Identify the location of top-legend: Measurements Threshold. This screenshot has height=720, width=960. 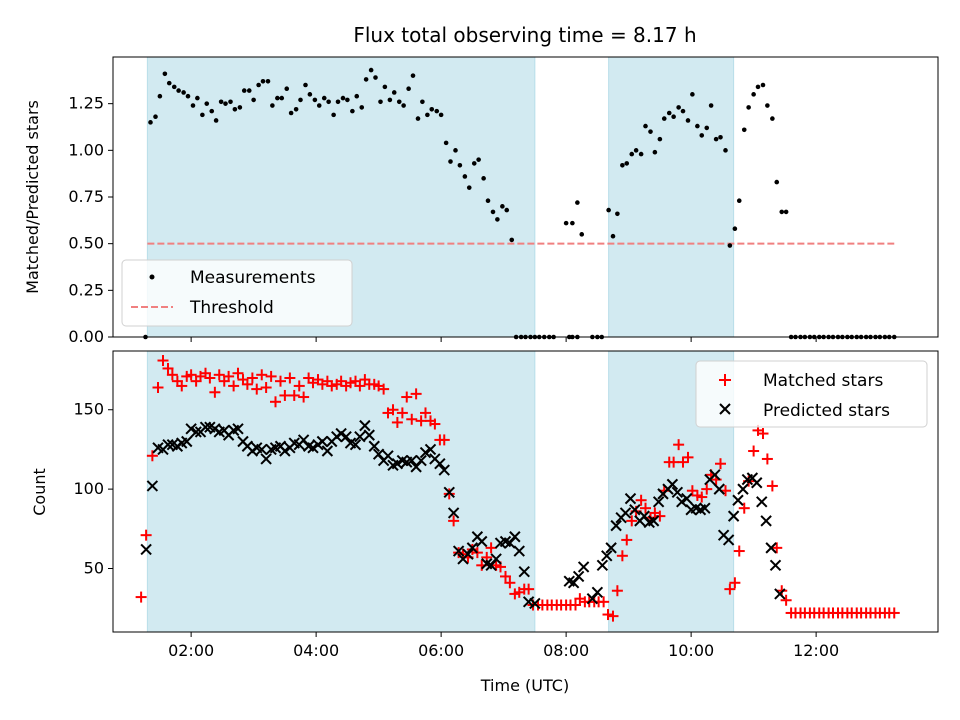
(237, 293).